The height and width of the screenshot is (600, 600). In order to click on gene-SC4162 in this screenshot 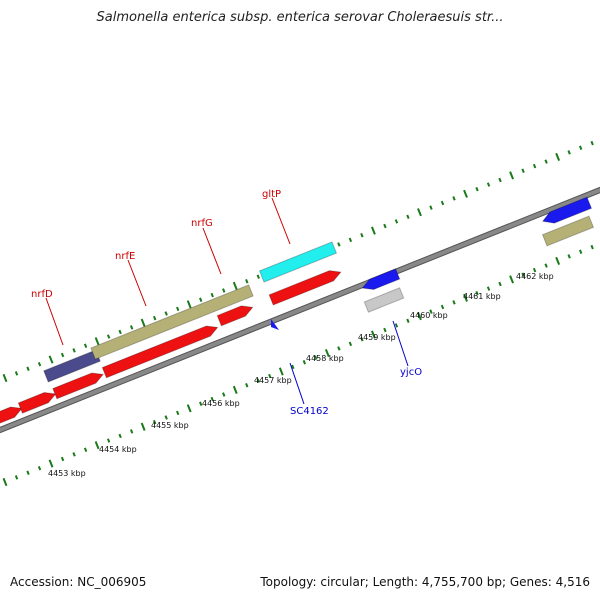, I will do `click(275, 324)`.